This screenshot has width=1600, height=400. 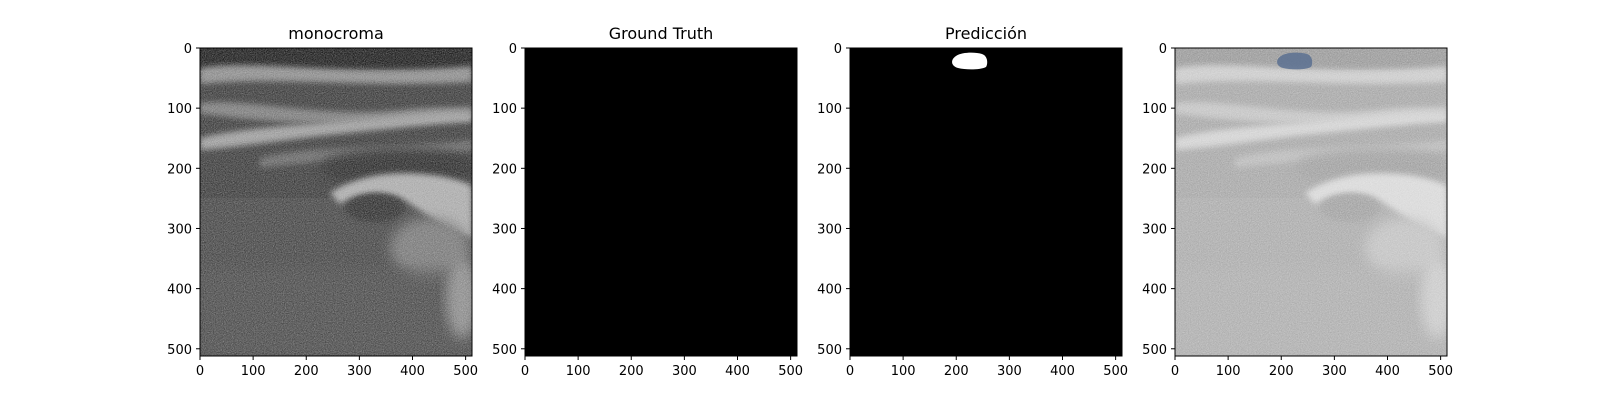 I want to click on overlay-image, so click(x=1311, y=202).